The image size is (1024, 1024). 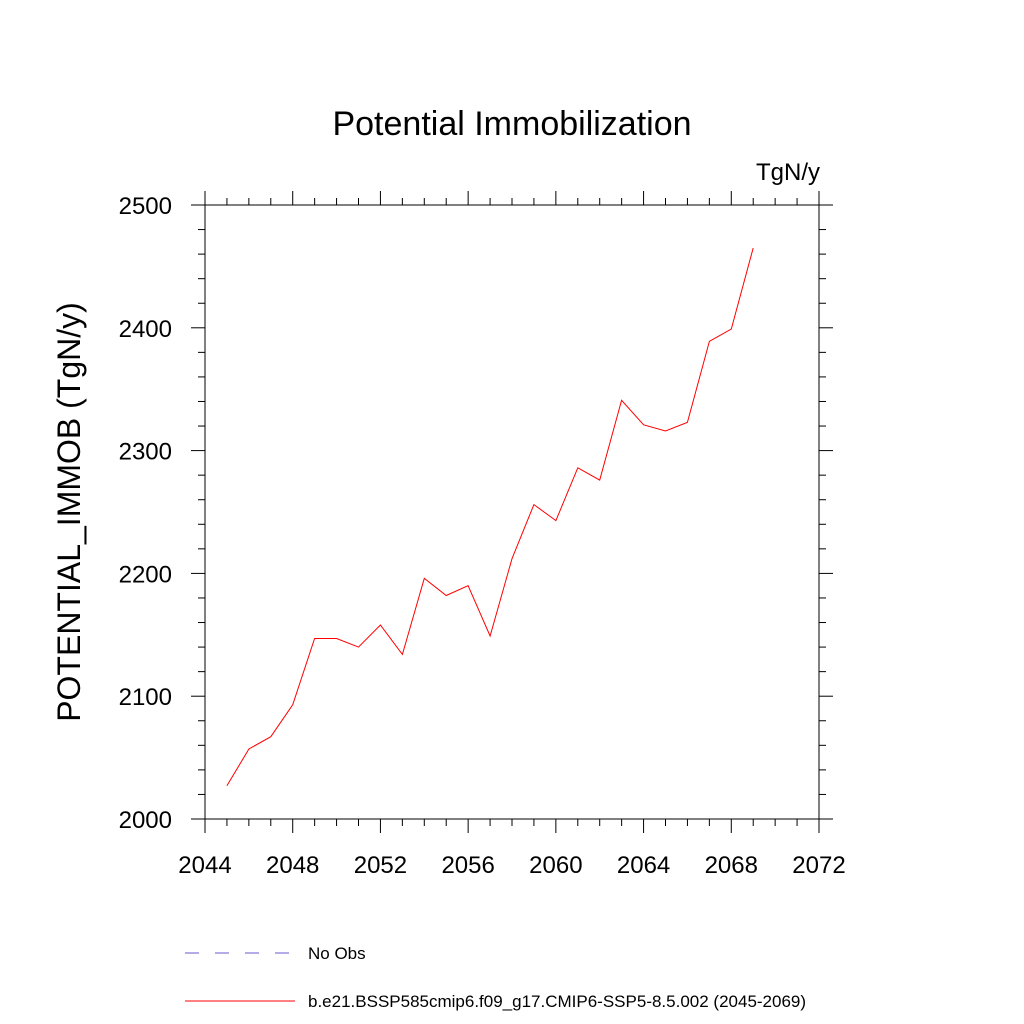 What do you see at coordinates (69, 512) in the screenshot?
I see `y-axis-title: POTENTIAL_IMMOB (TgN/y)` at bounding box center [69, 512].